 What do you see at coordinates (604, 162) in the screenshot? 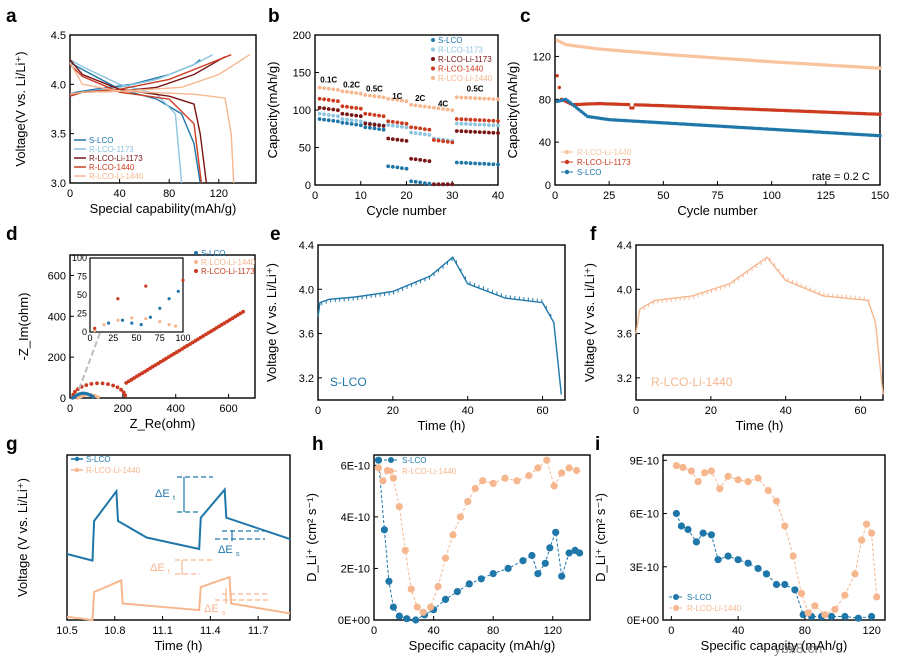
I see `legend-entry: R-LCO-Li-1173` at bounding box center [604, 162].